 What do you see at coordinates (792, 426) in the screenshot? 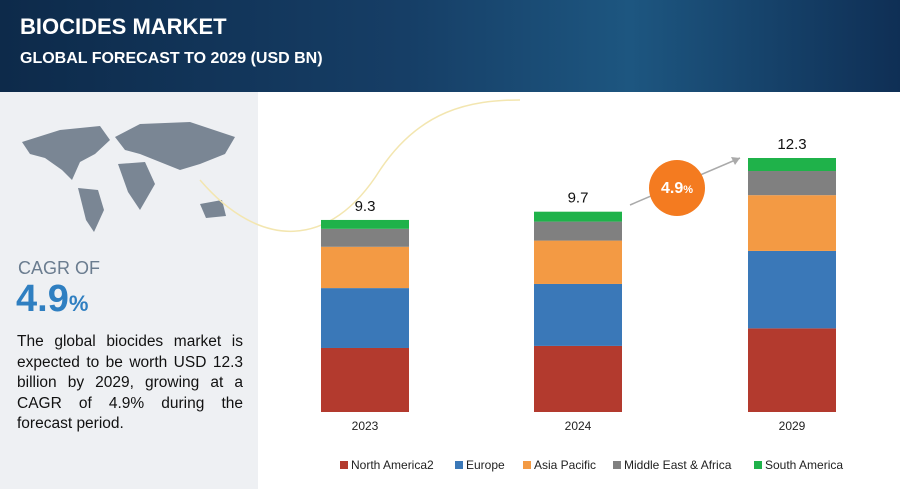
I see `x-tick-label: 2029` at bounding box center [792, 426].